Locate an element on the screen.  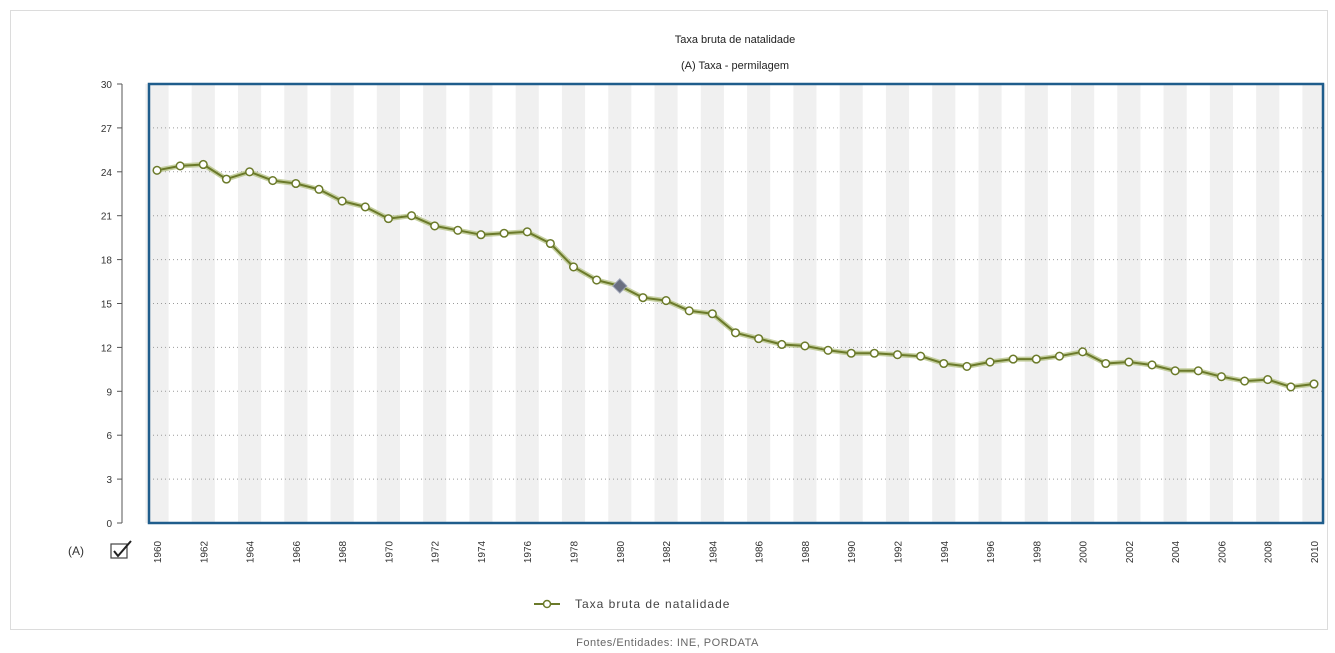
x-tick-label: 1992 is located at coordinates (898, 551).